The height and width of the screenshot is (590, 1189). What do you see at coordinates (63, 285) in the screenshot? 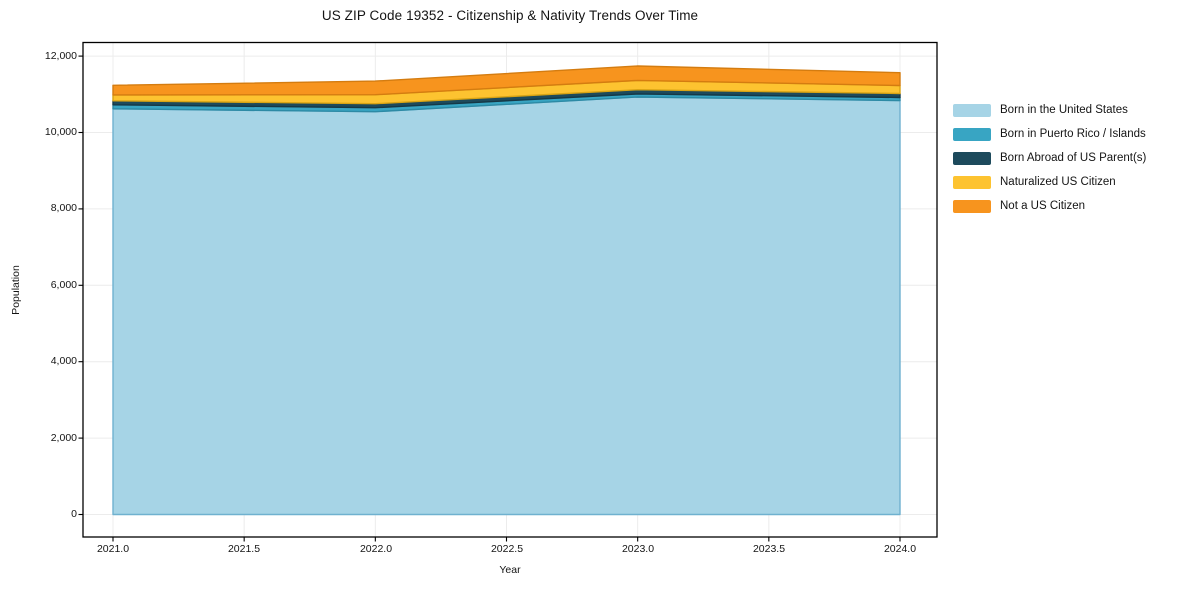
I see `y-tick-label: 6,000` at bounding box center [63, 285].